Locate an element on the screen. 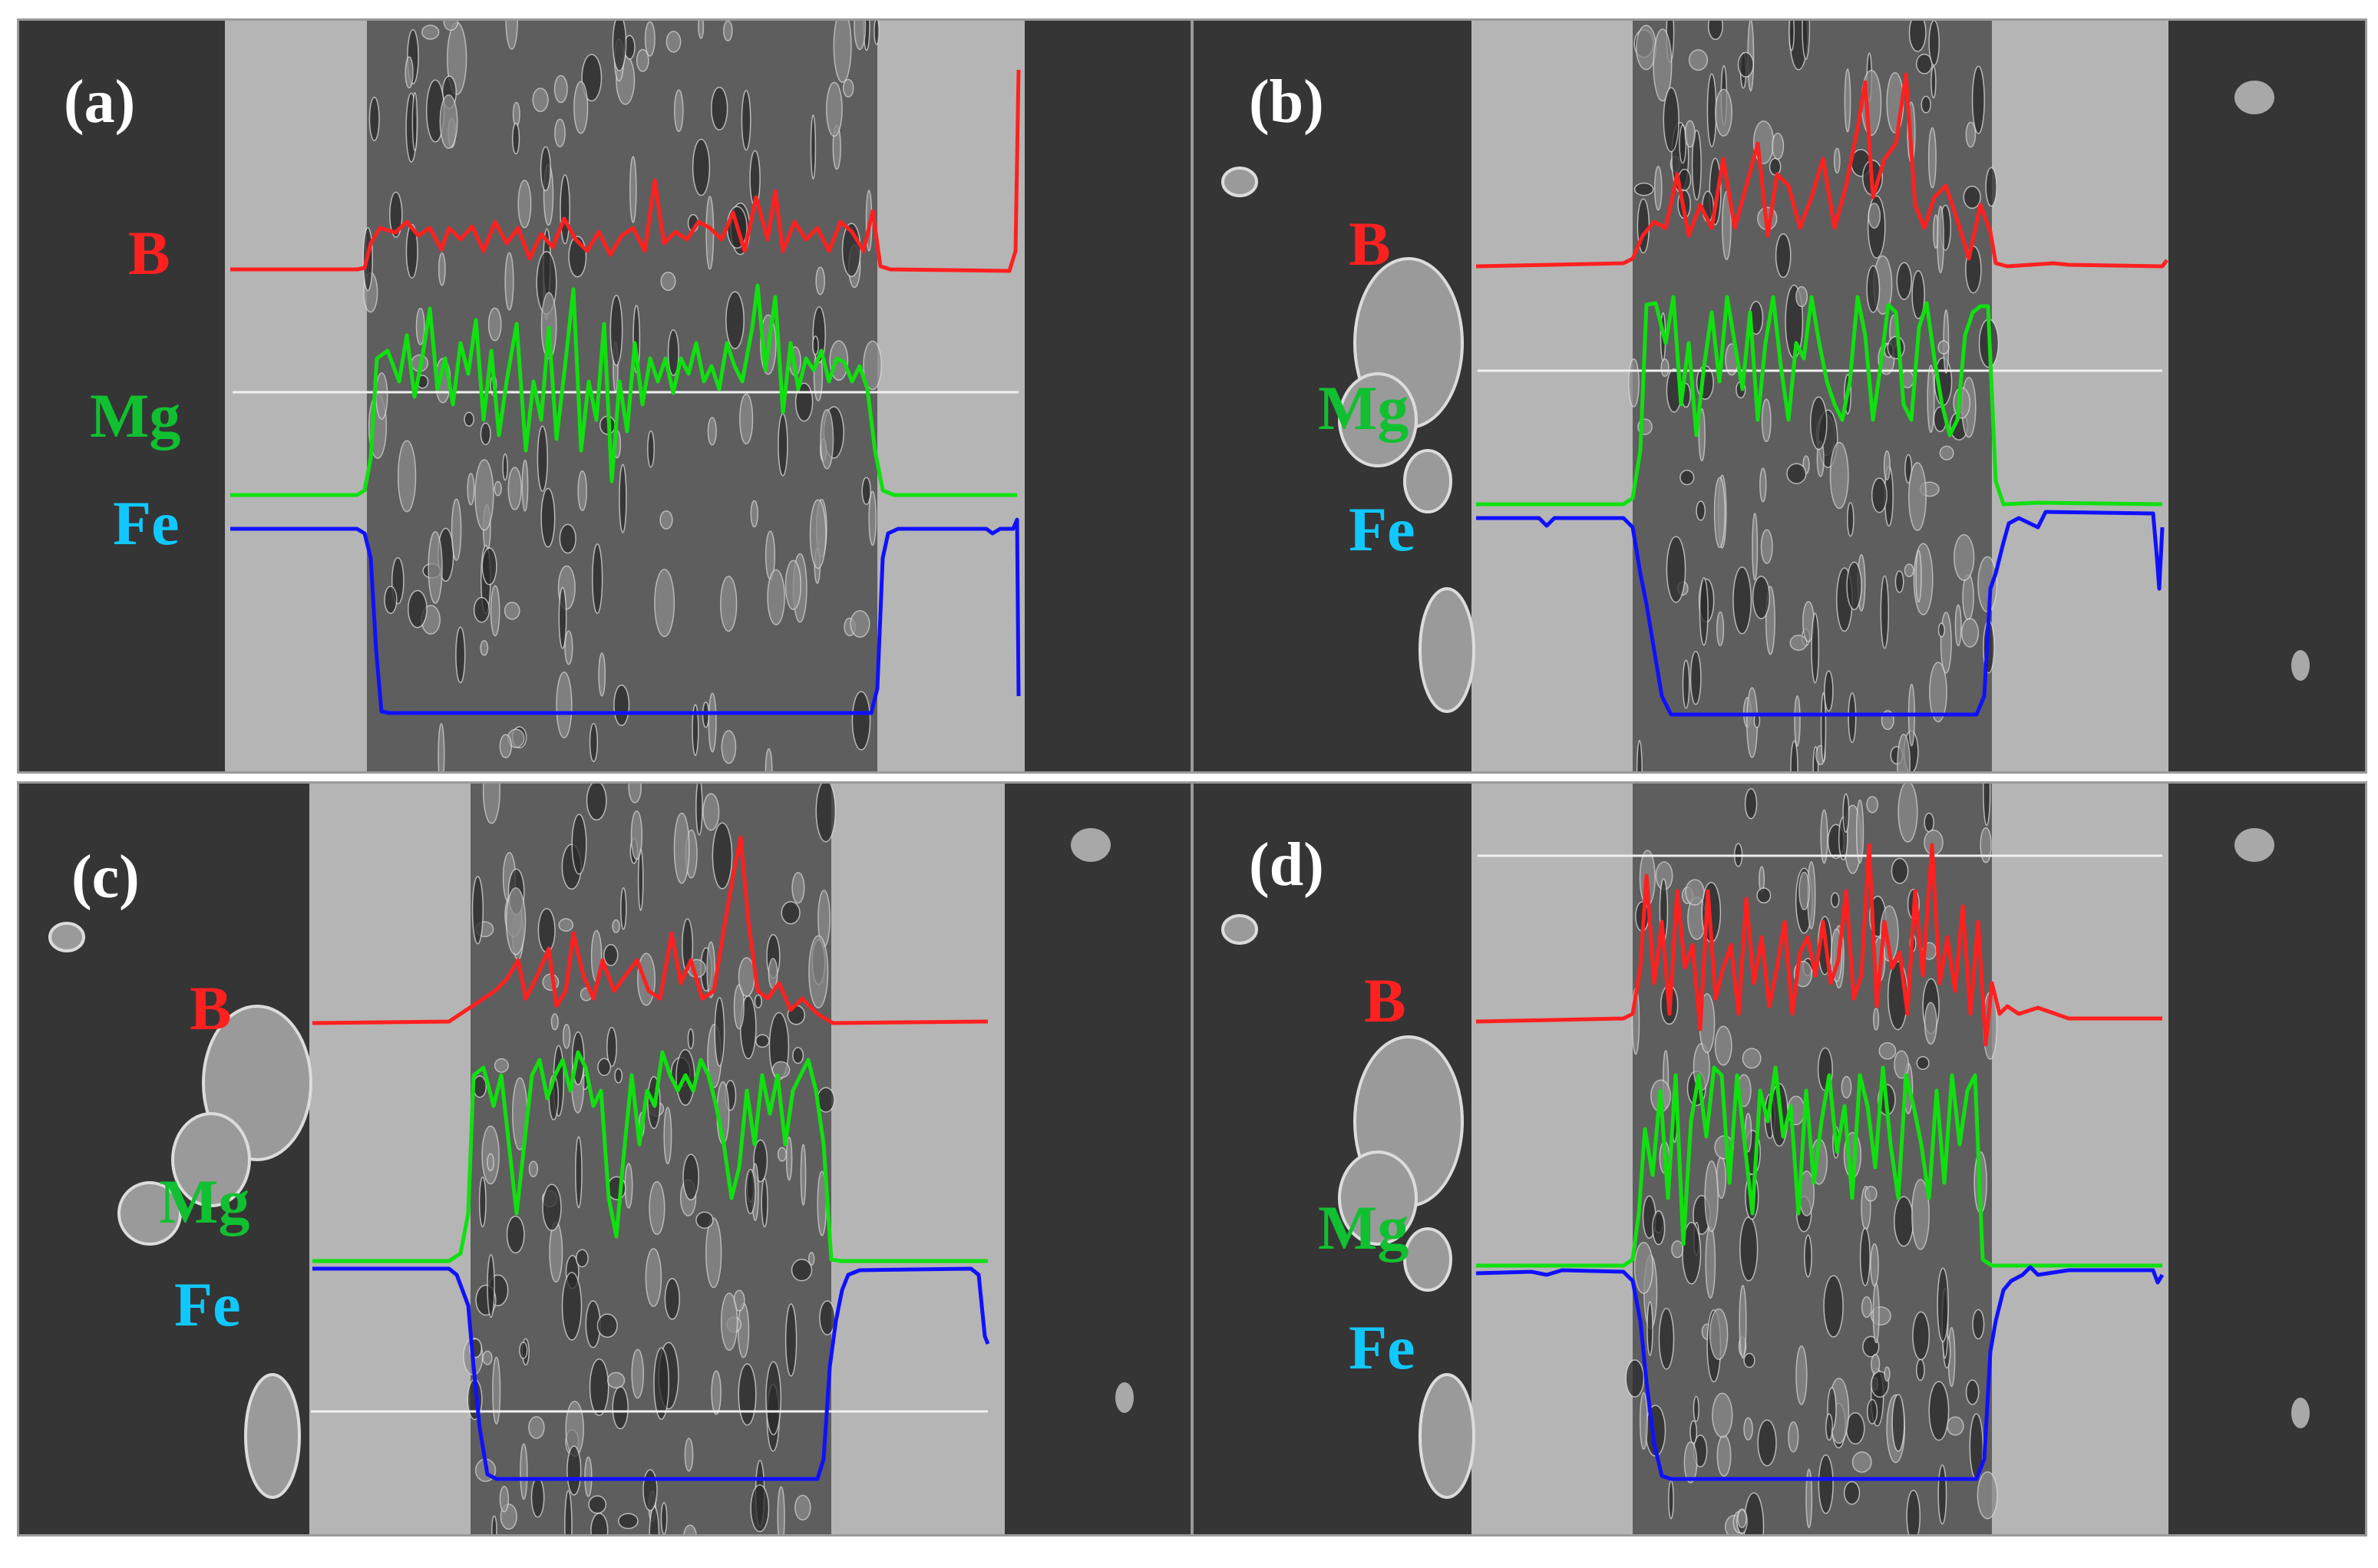  fe-label: Fe is located at coordinates (146, 523).